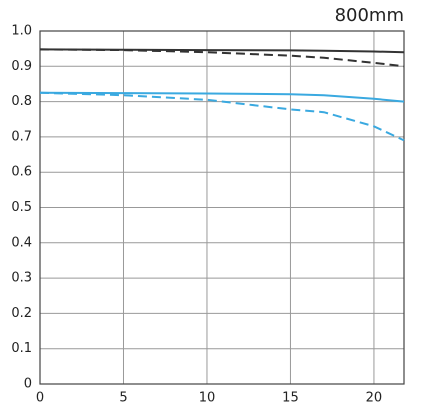  I want to click on y-tick-label: 0.7, so click(21, 136).